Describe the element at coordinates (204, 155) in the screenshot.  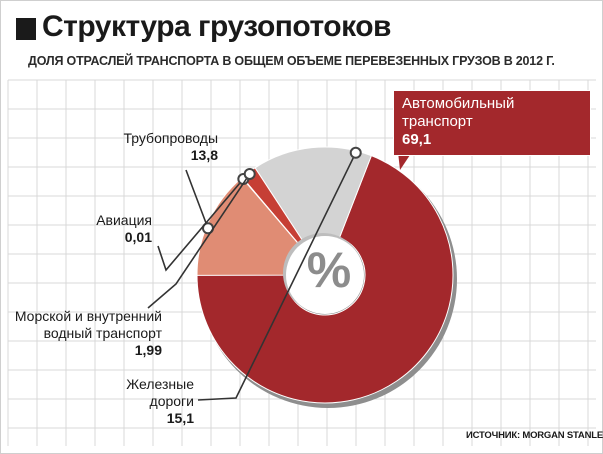
I see `slice-value-pipelines: 13,8` at that location.